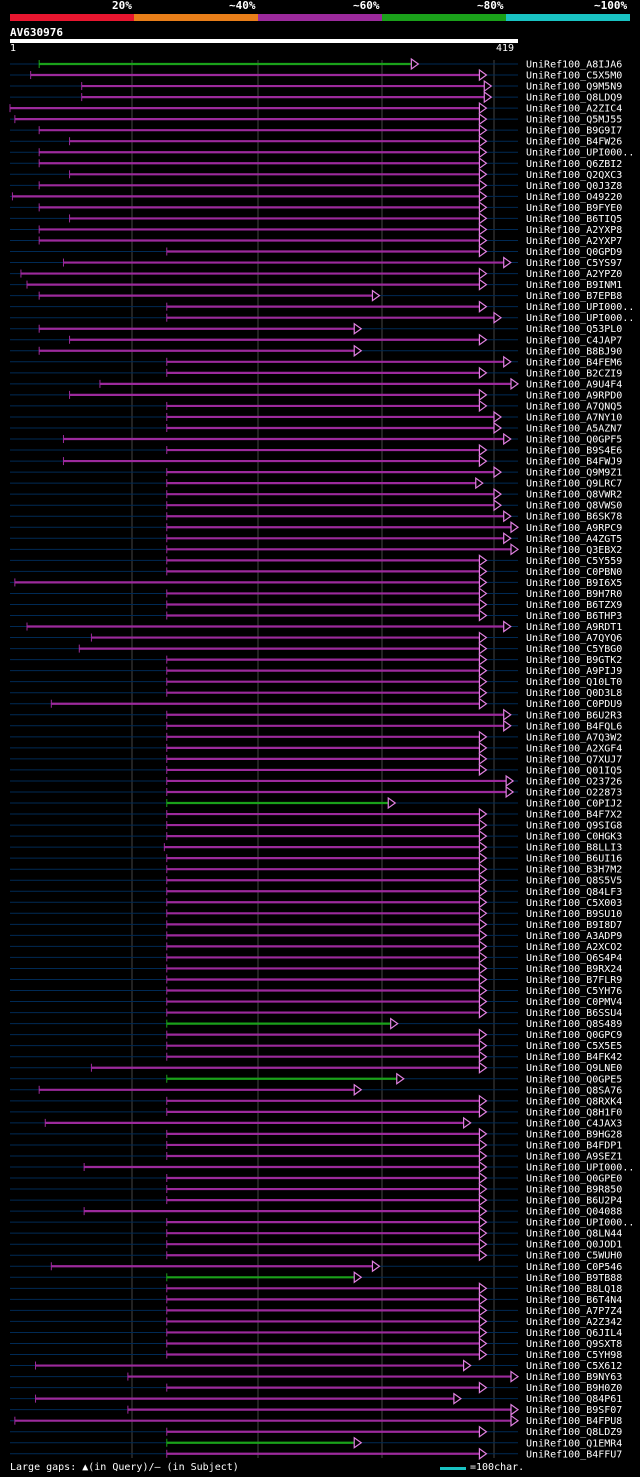  What do you see at coordinates (574, 384) in the screenshot?
I see `hit-label: UniRef100_A9U4F4` at bounding box center [574, 384].